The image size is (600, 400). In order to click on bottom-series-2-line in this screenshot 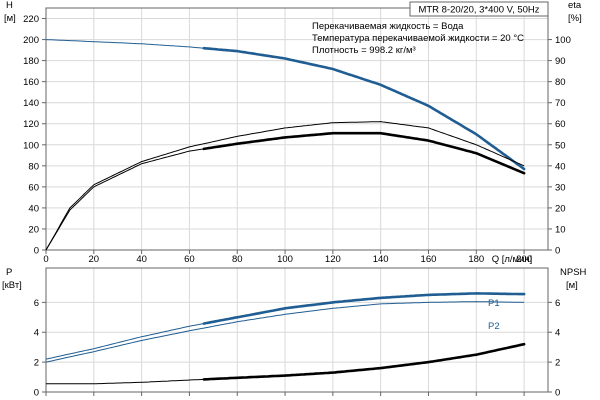, I will do `click(285, 332)`.